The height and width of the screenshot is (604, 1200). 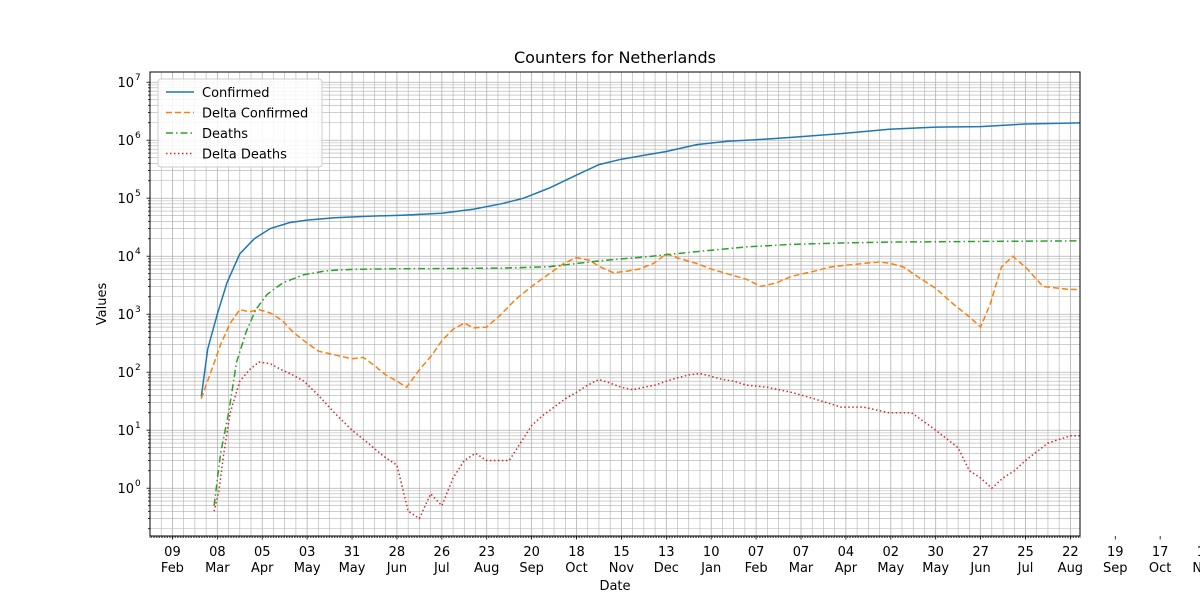 I want to click on legend-label: Delta Deaths, so click(x=244, y=155).